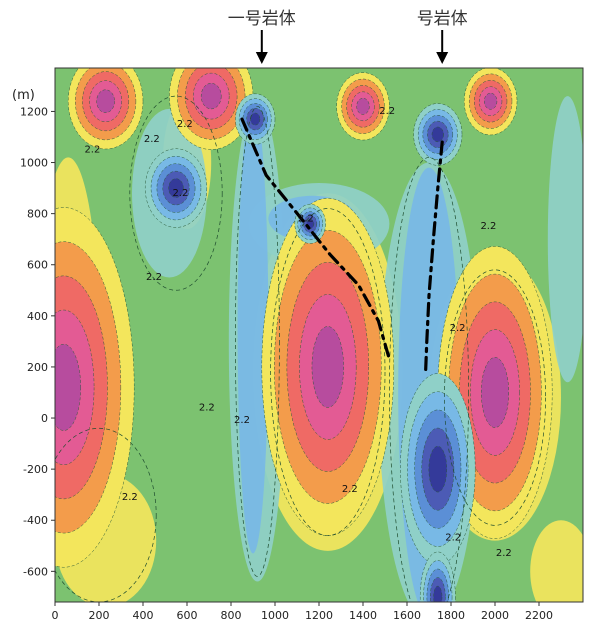 This screenshot has width=615, height=632. I want to click on x-tick-label: 400, so click(143, 615).